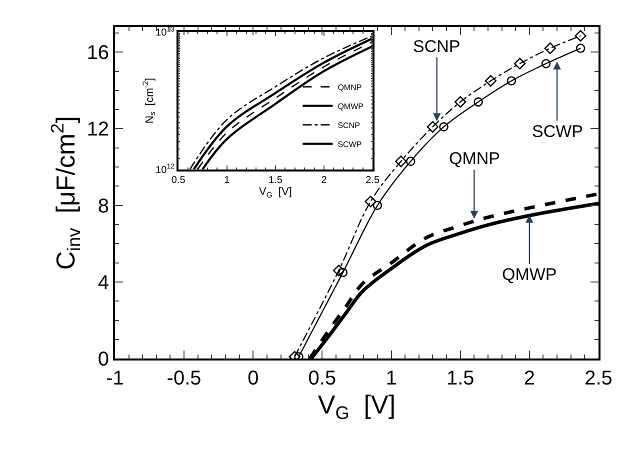 The height and width of the screenshot is (469, 632). I want to click on y-tick-label: 10$^{12}$, so click(165, 170).